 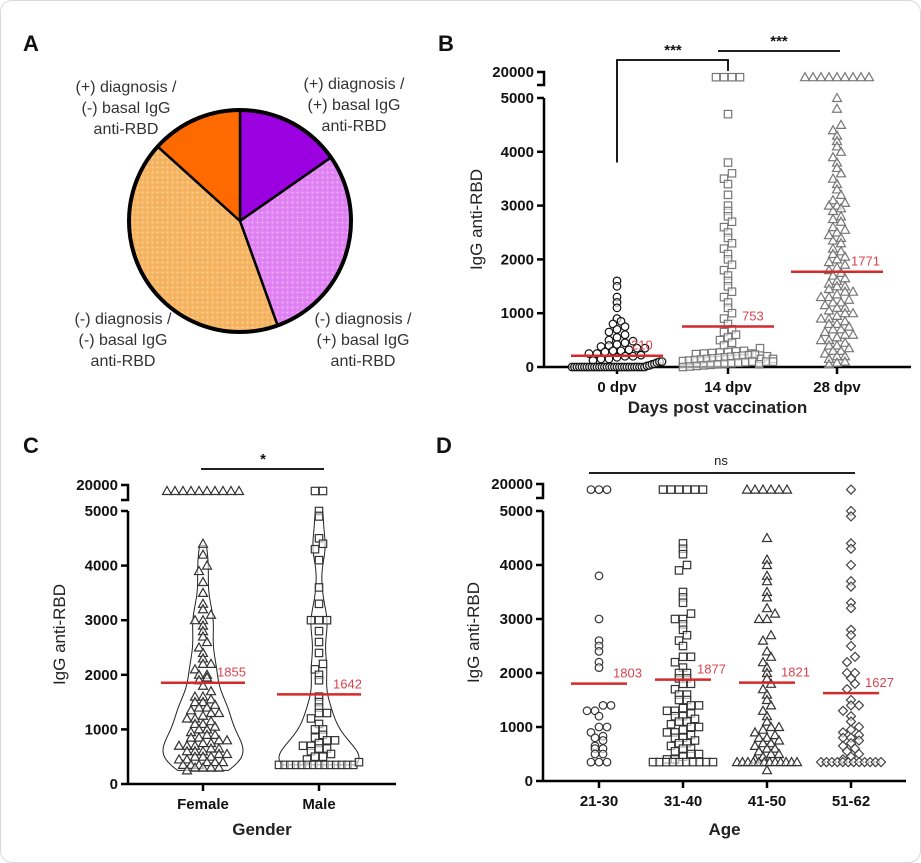 I want to click on x-axis-title: Days post vaccination, so click(x=718, y=407).